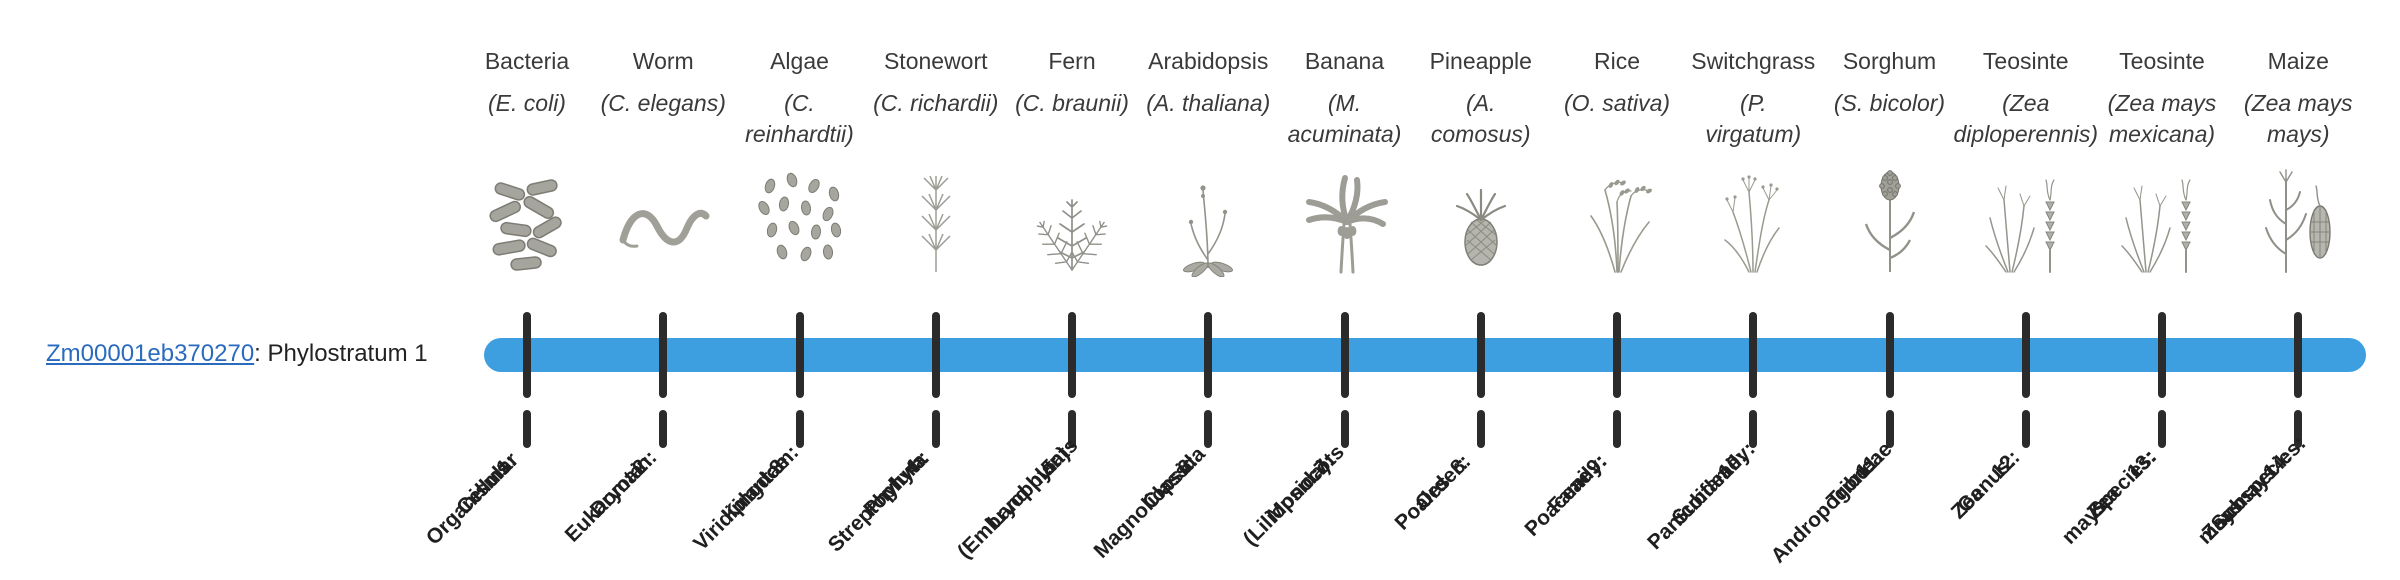 The width and height of the screenshot is (2400, 580). I want to click on scientific-name-line: (A. thaliana), so click(1208, 103).